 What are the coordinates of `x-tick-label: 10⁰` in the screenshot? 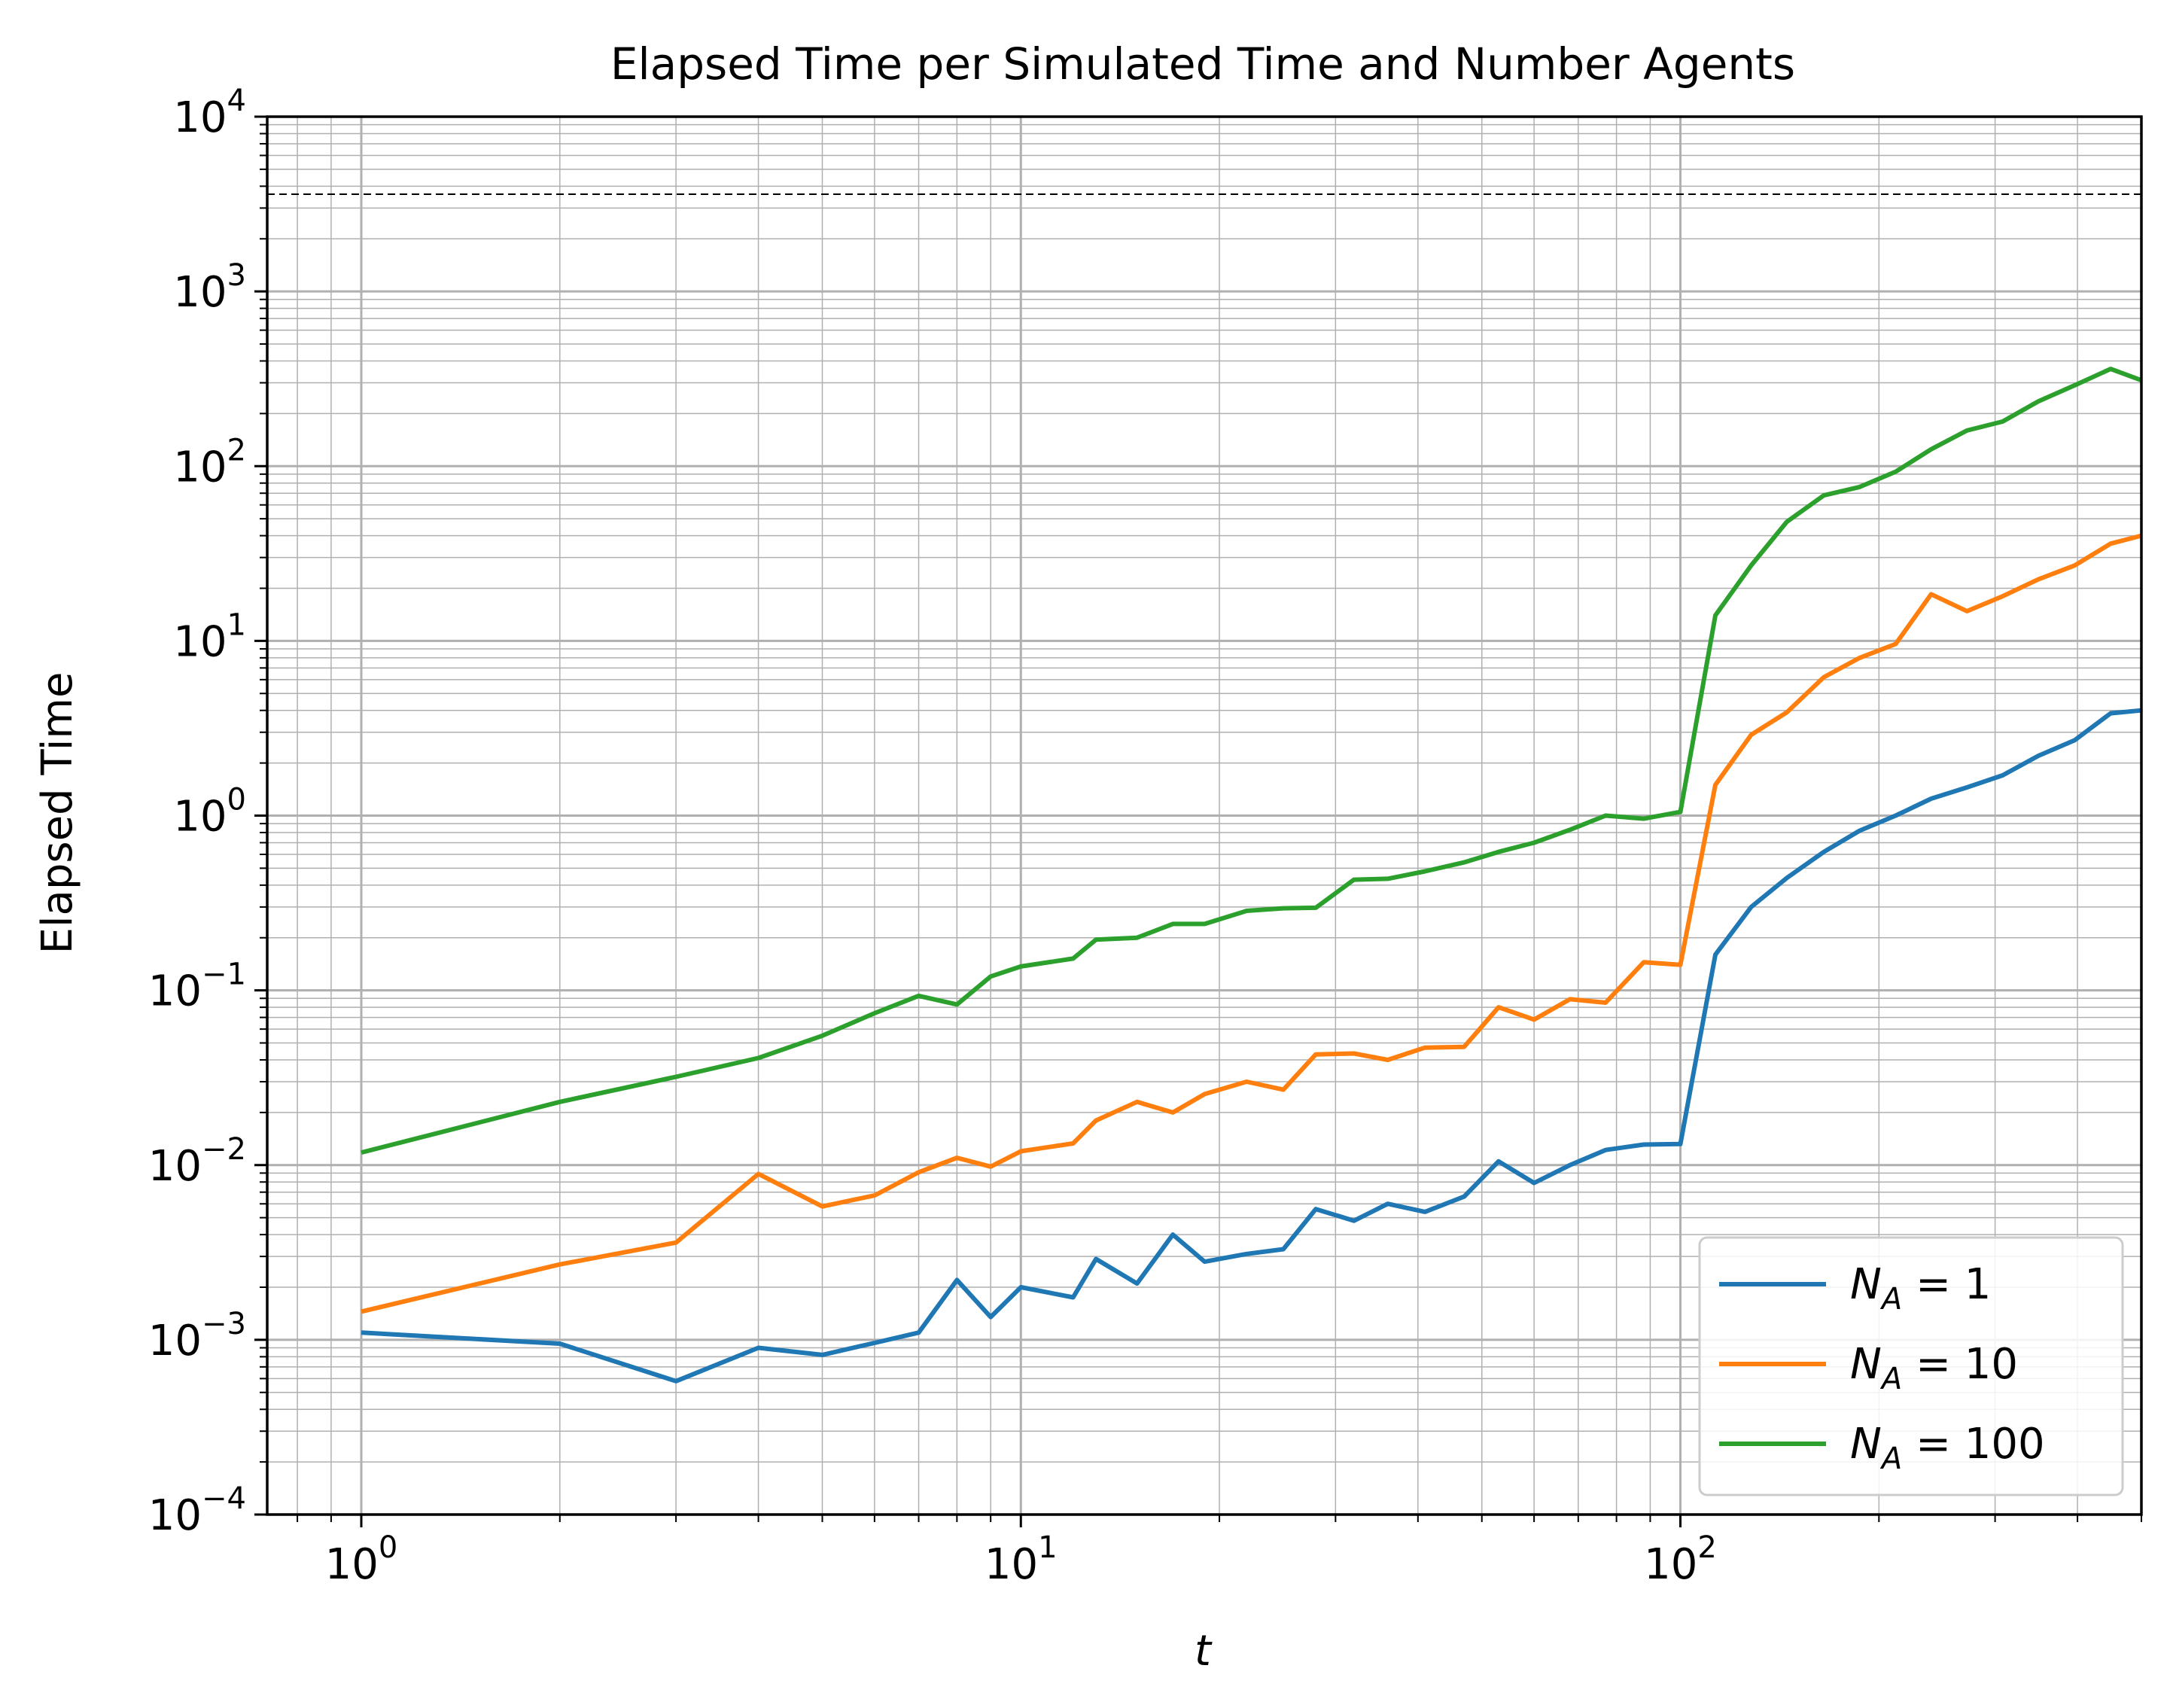 It's located at (361, 1559).